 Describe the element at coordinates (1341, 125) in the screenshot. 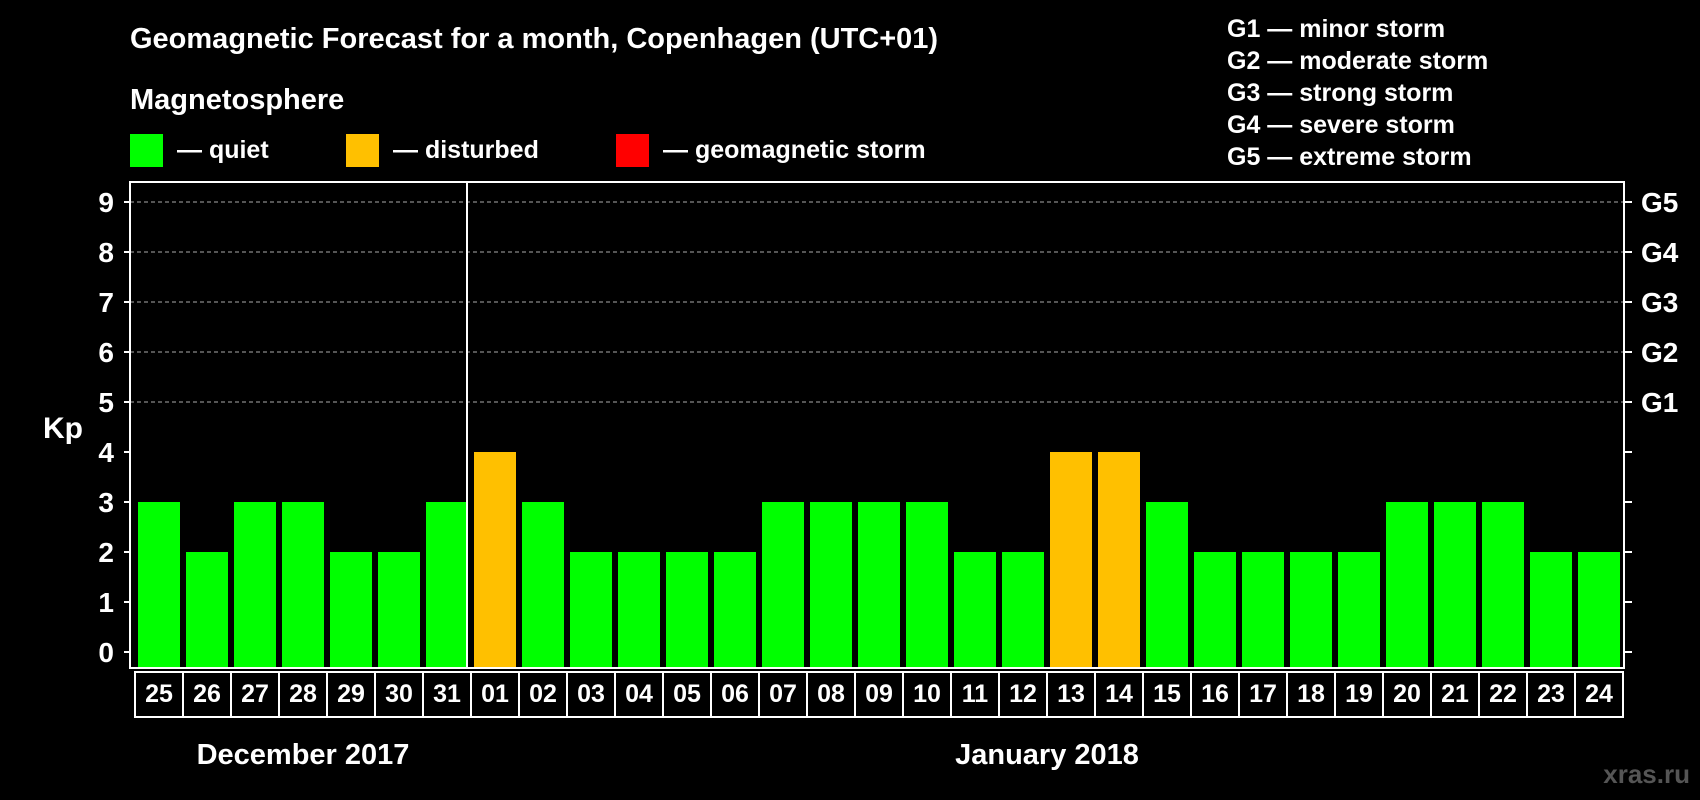

I see `storm-scale-g4: G4 — severe storm` at that location.